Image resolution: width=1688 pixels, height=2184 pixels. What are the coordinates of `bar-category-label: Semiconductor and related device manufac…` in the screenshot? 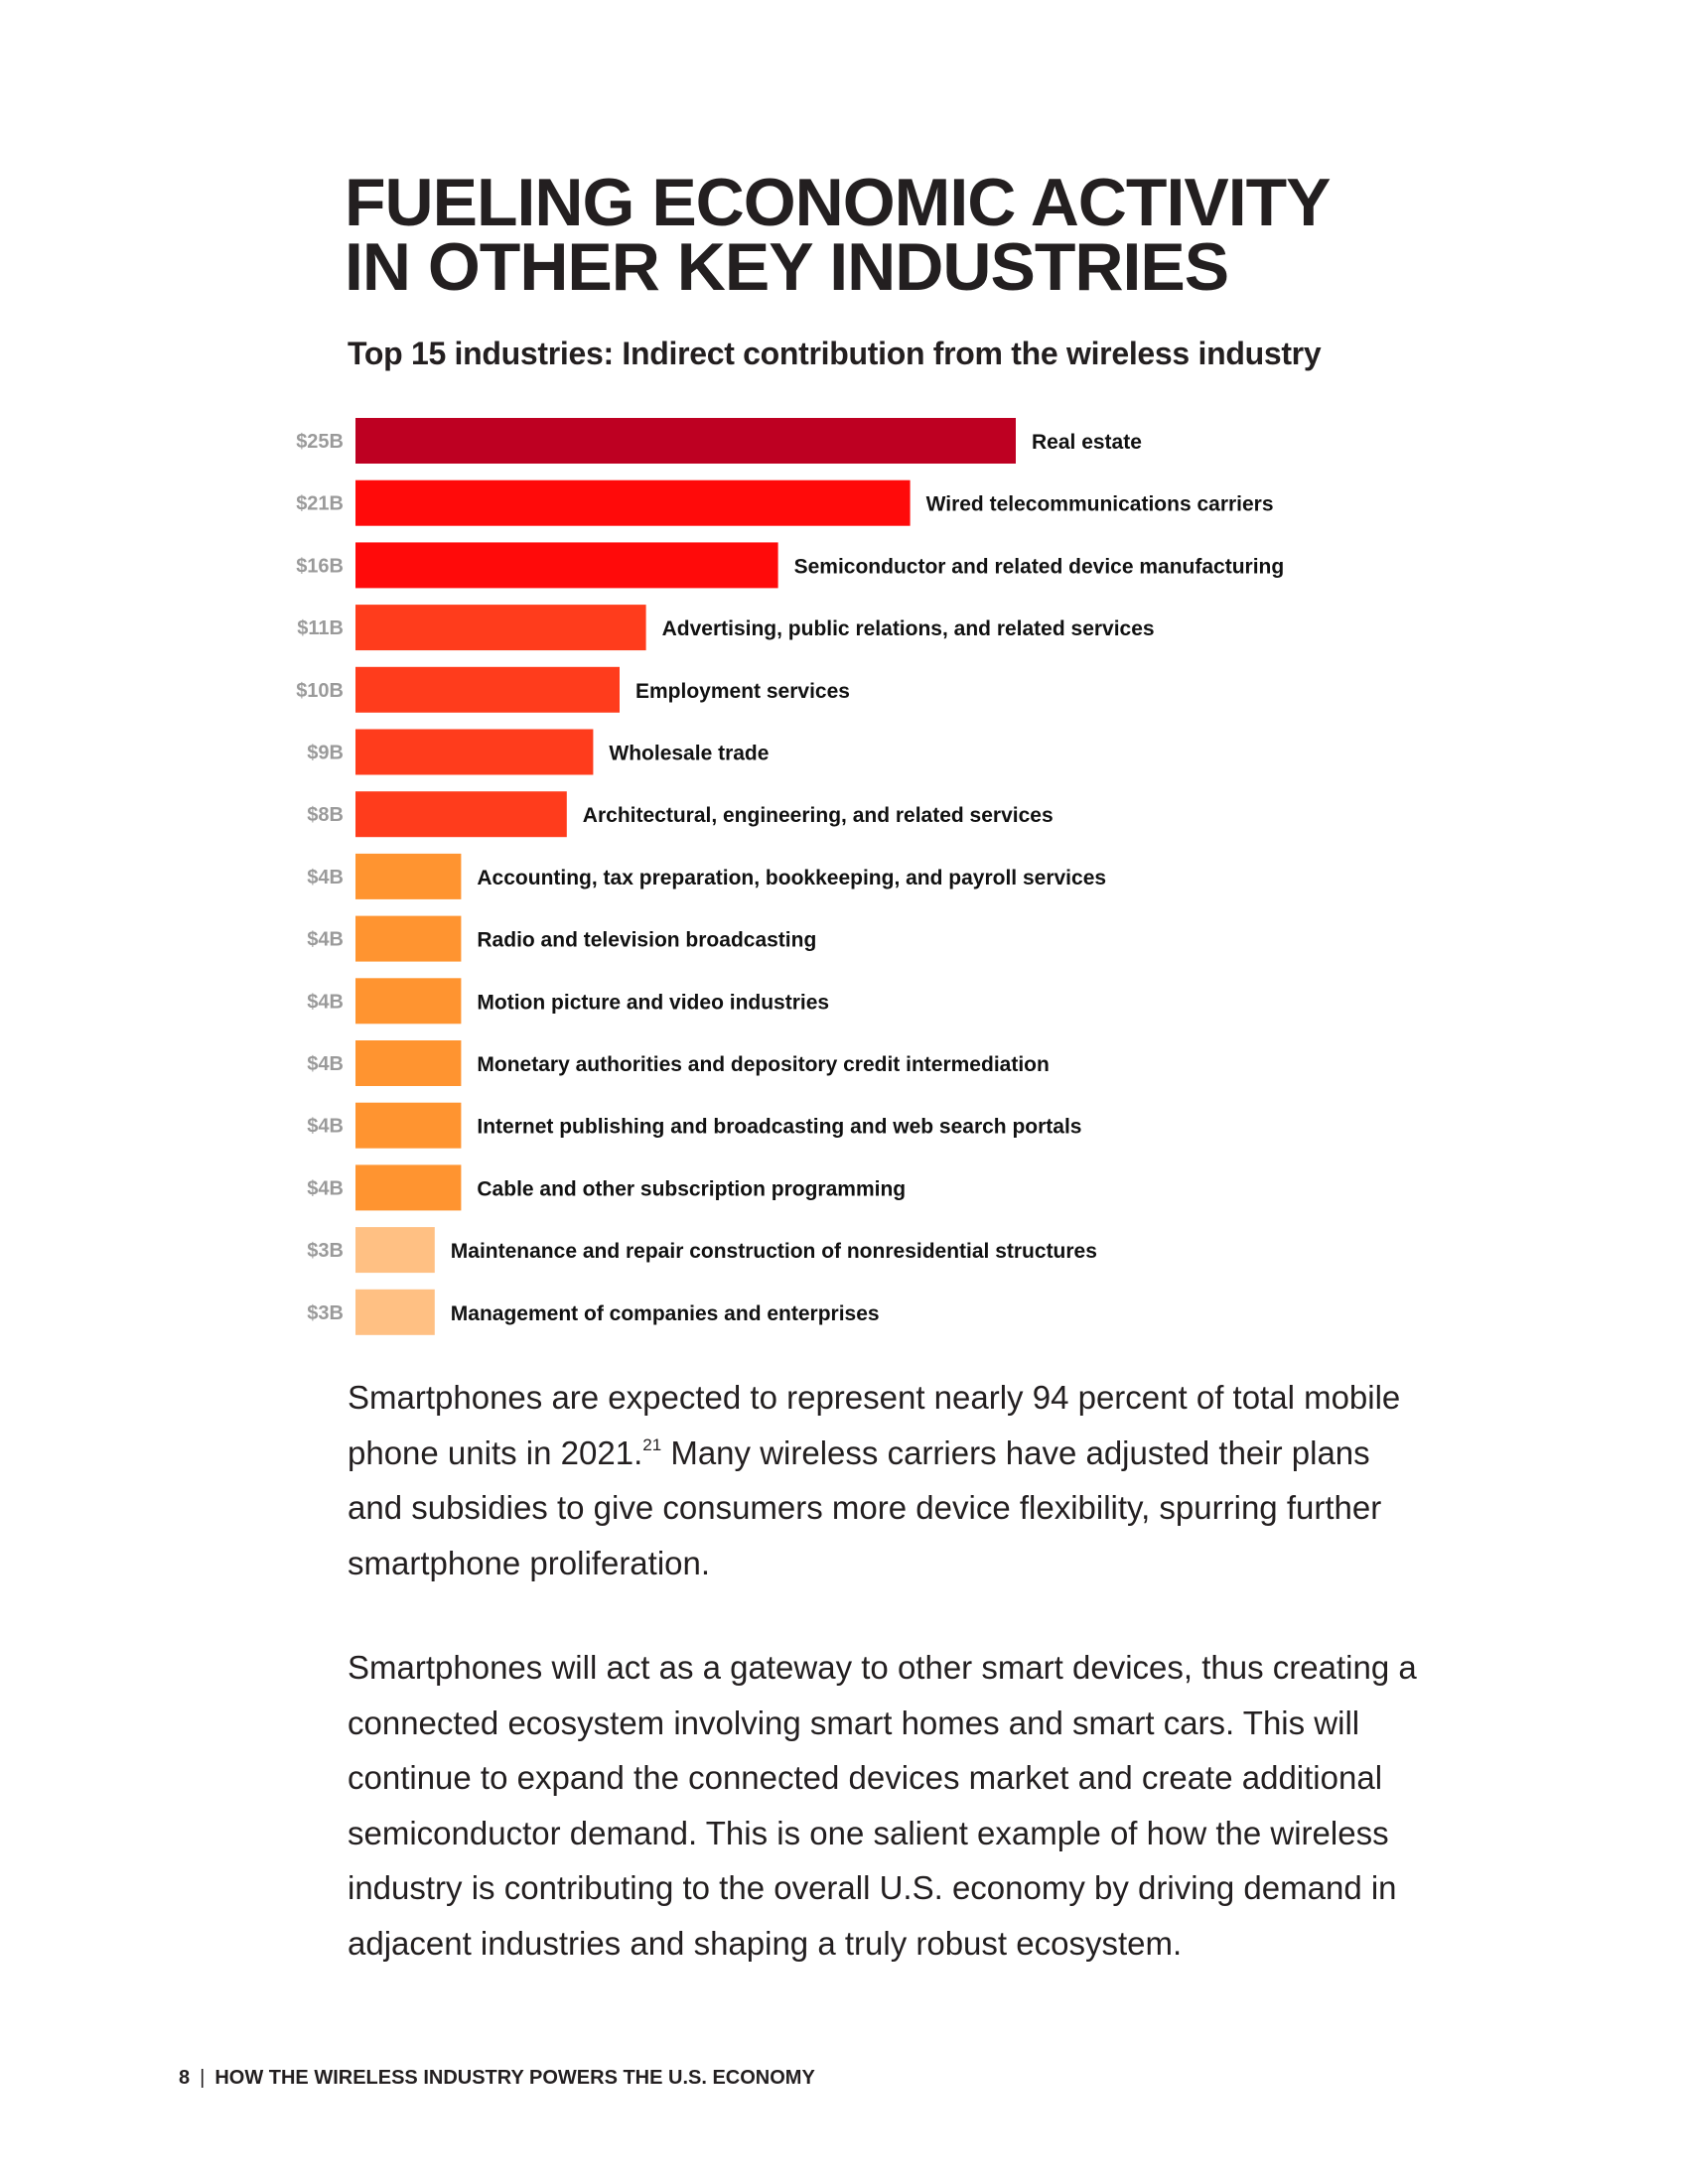 It's located at (1039, 566).